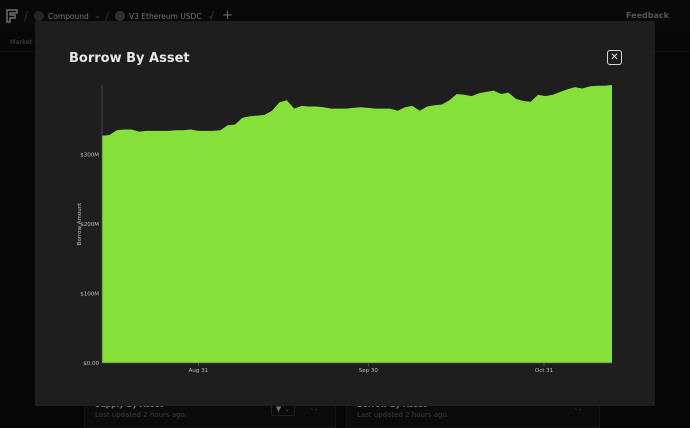  I want to click on y-tick-label: $0.00, so click(91, 364).